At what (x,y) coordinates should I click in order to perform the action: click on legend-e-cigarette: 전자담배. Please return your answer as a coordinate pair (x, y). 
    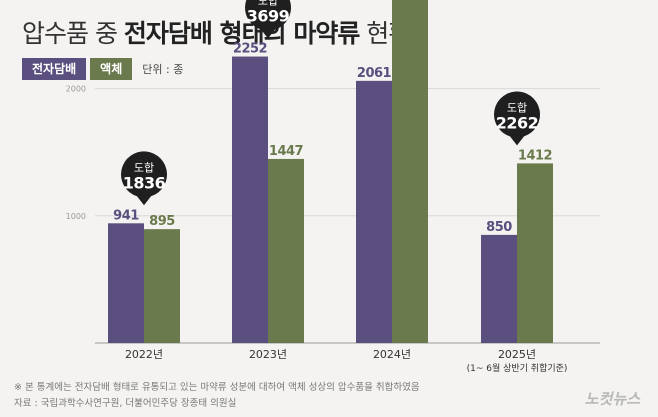
    Looking at the image, I should click on (54, 69).